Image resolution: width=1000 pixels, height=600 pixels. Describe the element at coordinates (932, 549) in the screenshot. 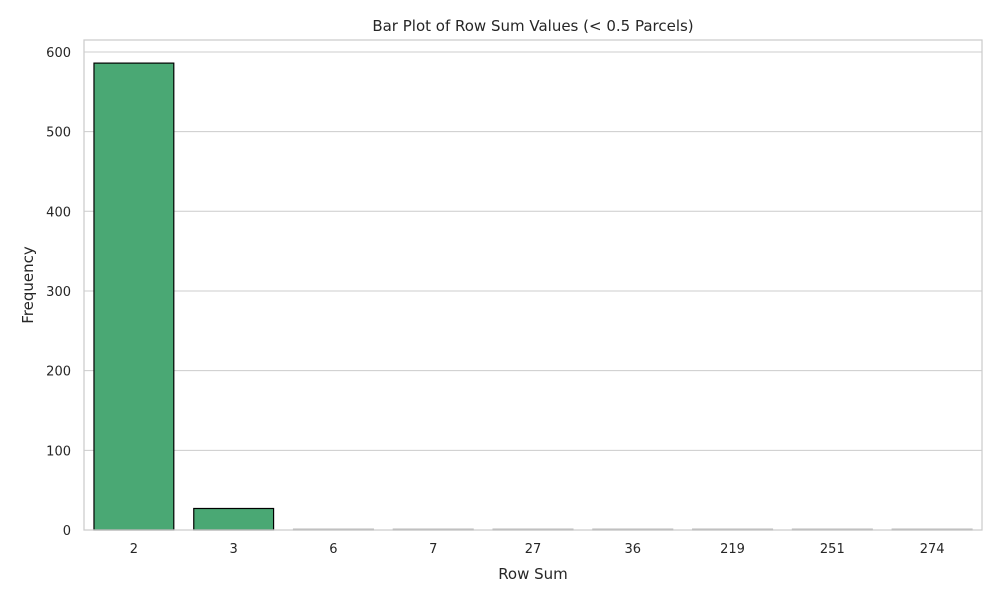

I see `x-tick-label: 274` at that location.